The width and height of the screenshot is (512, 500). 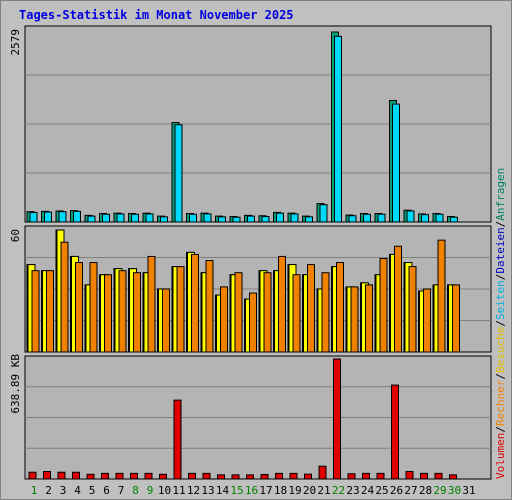 What do you see at coordinates (135, 490) in the screenshot?
I see `day-label-8: 8` at bounding box center [135, 490].